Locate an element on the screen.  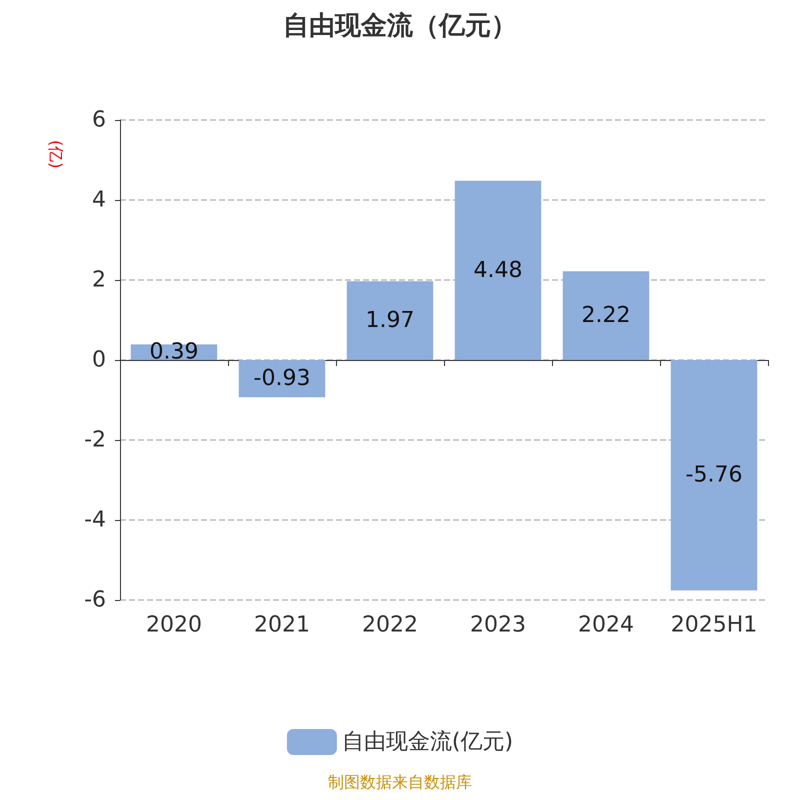
y-axis-title: (亿) is located at coordinates (56, 154).